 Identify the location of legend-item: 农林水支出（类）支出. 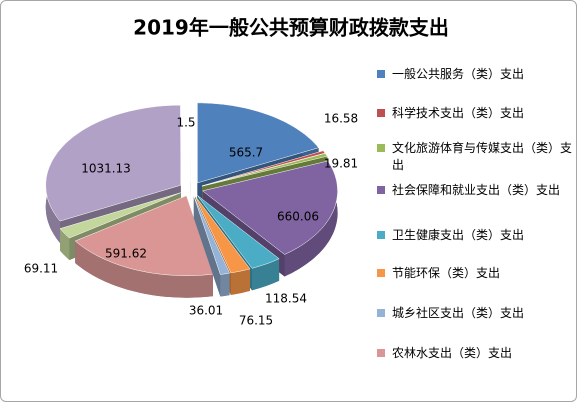
(474, 353).